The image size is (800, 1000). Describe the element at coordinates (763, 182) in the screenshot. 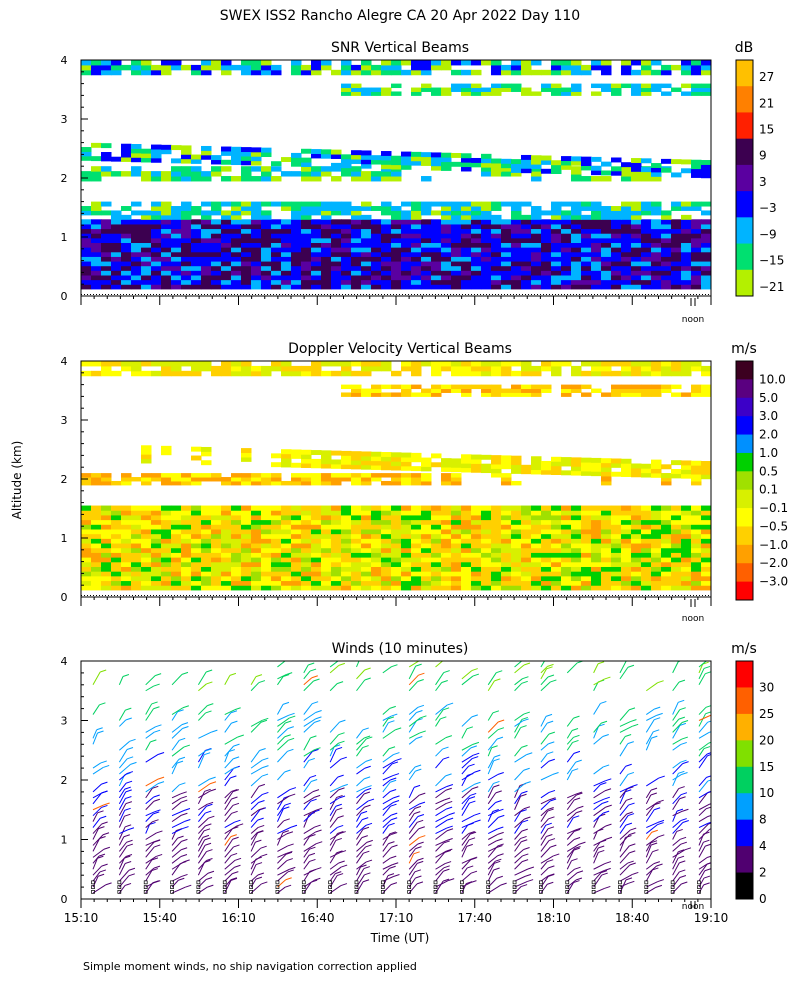

I see `colorbar-label: 3` at that location.